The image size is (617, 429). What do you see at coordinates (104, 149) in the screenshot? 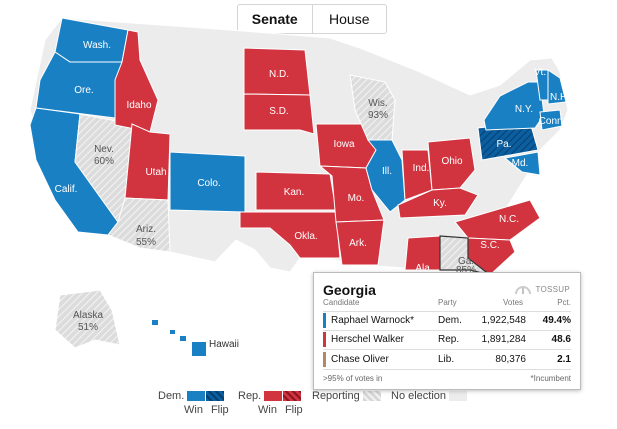
I see `label-nv: Nev.` at bounding box center [104, 149].